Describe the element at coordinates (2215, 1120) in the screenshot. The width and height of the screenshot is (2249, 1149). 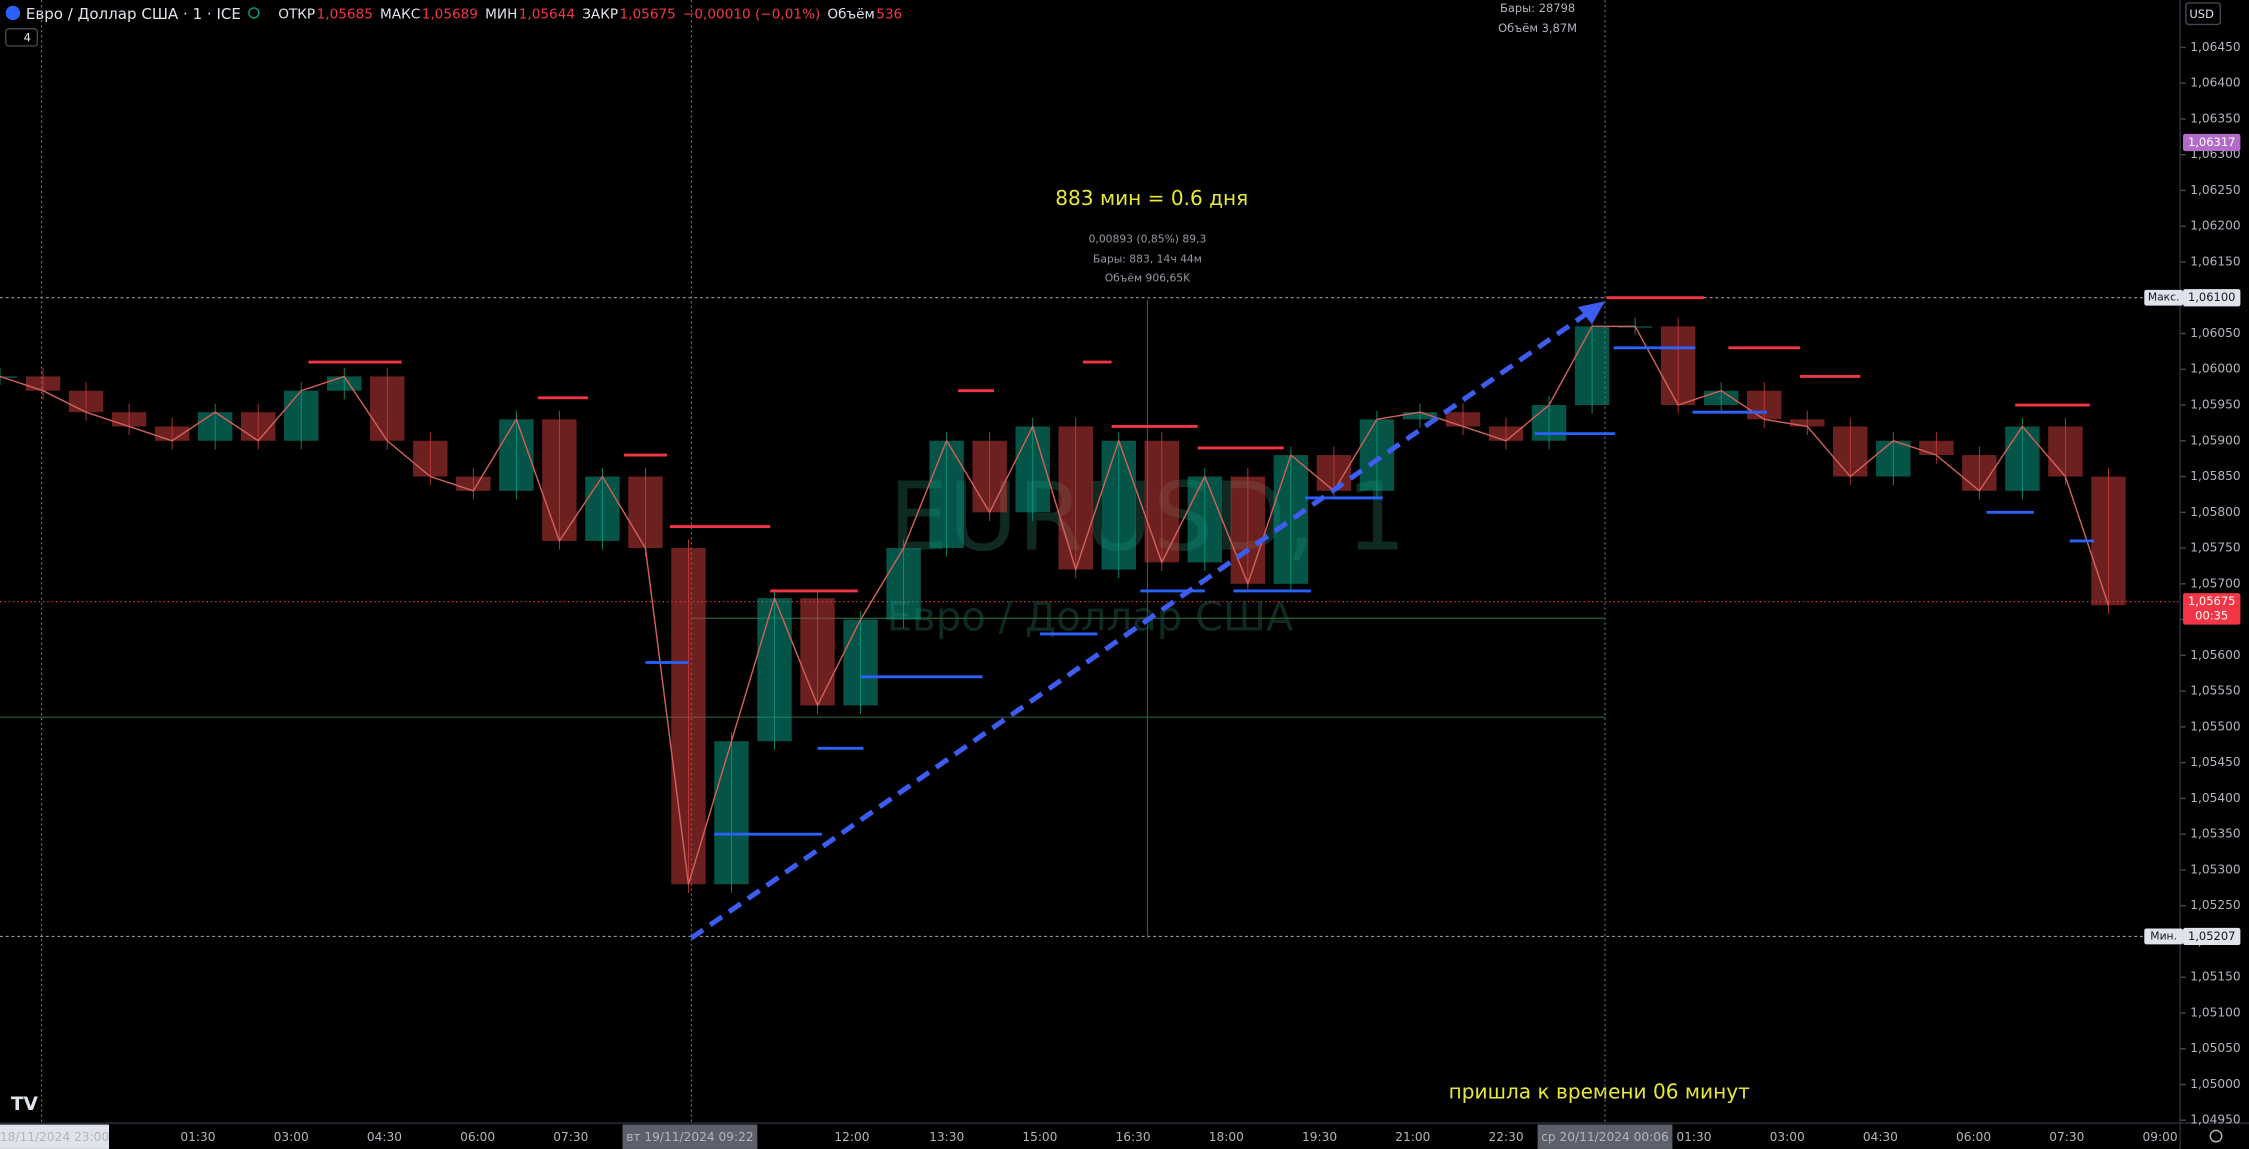
I see `price-tick-label: 1,04950` at that location.